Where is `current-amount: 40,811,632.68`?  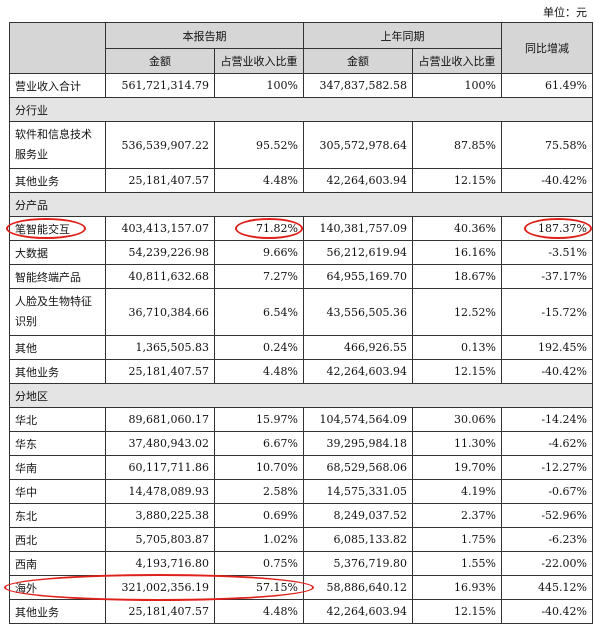
current-amount: 40,811,632.68 is located at coordinates (160, 276).